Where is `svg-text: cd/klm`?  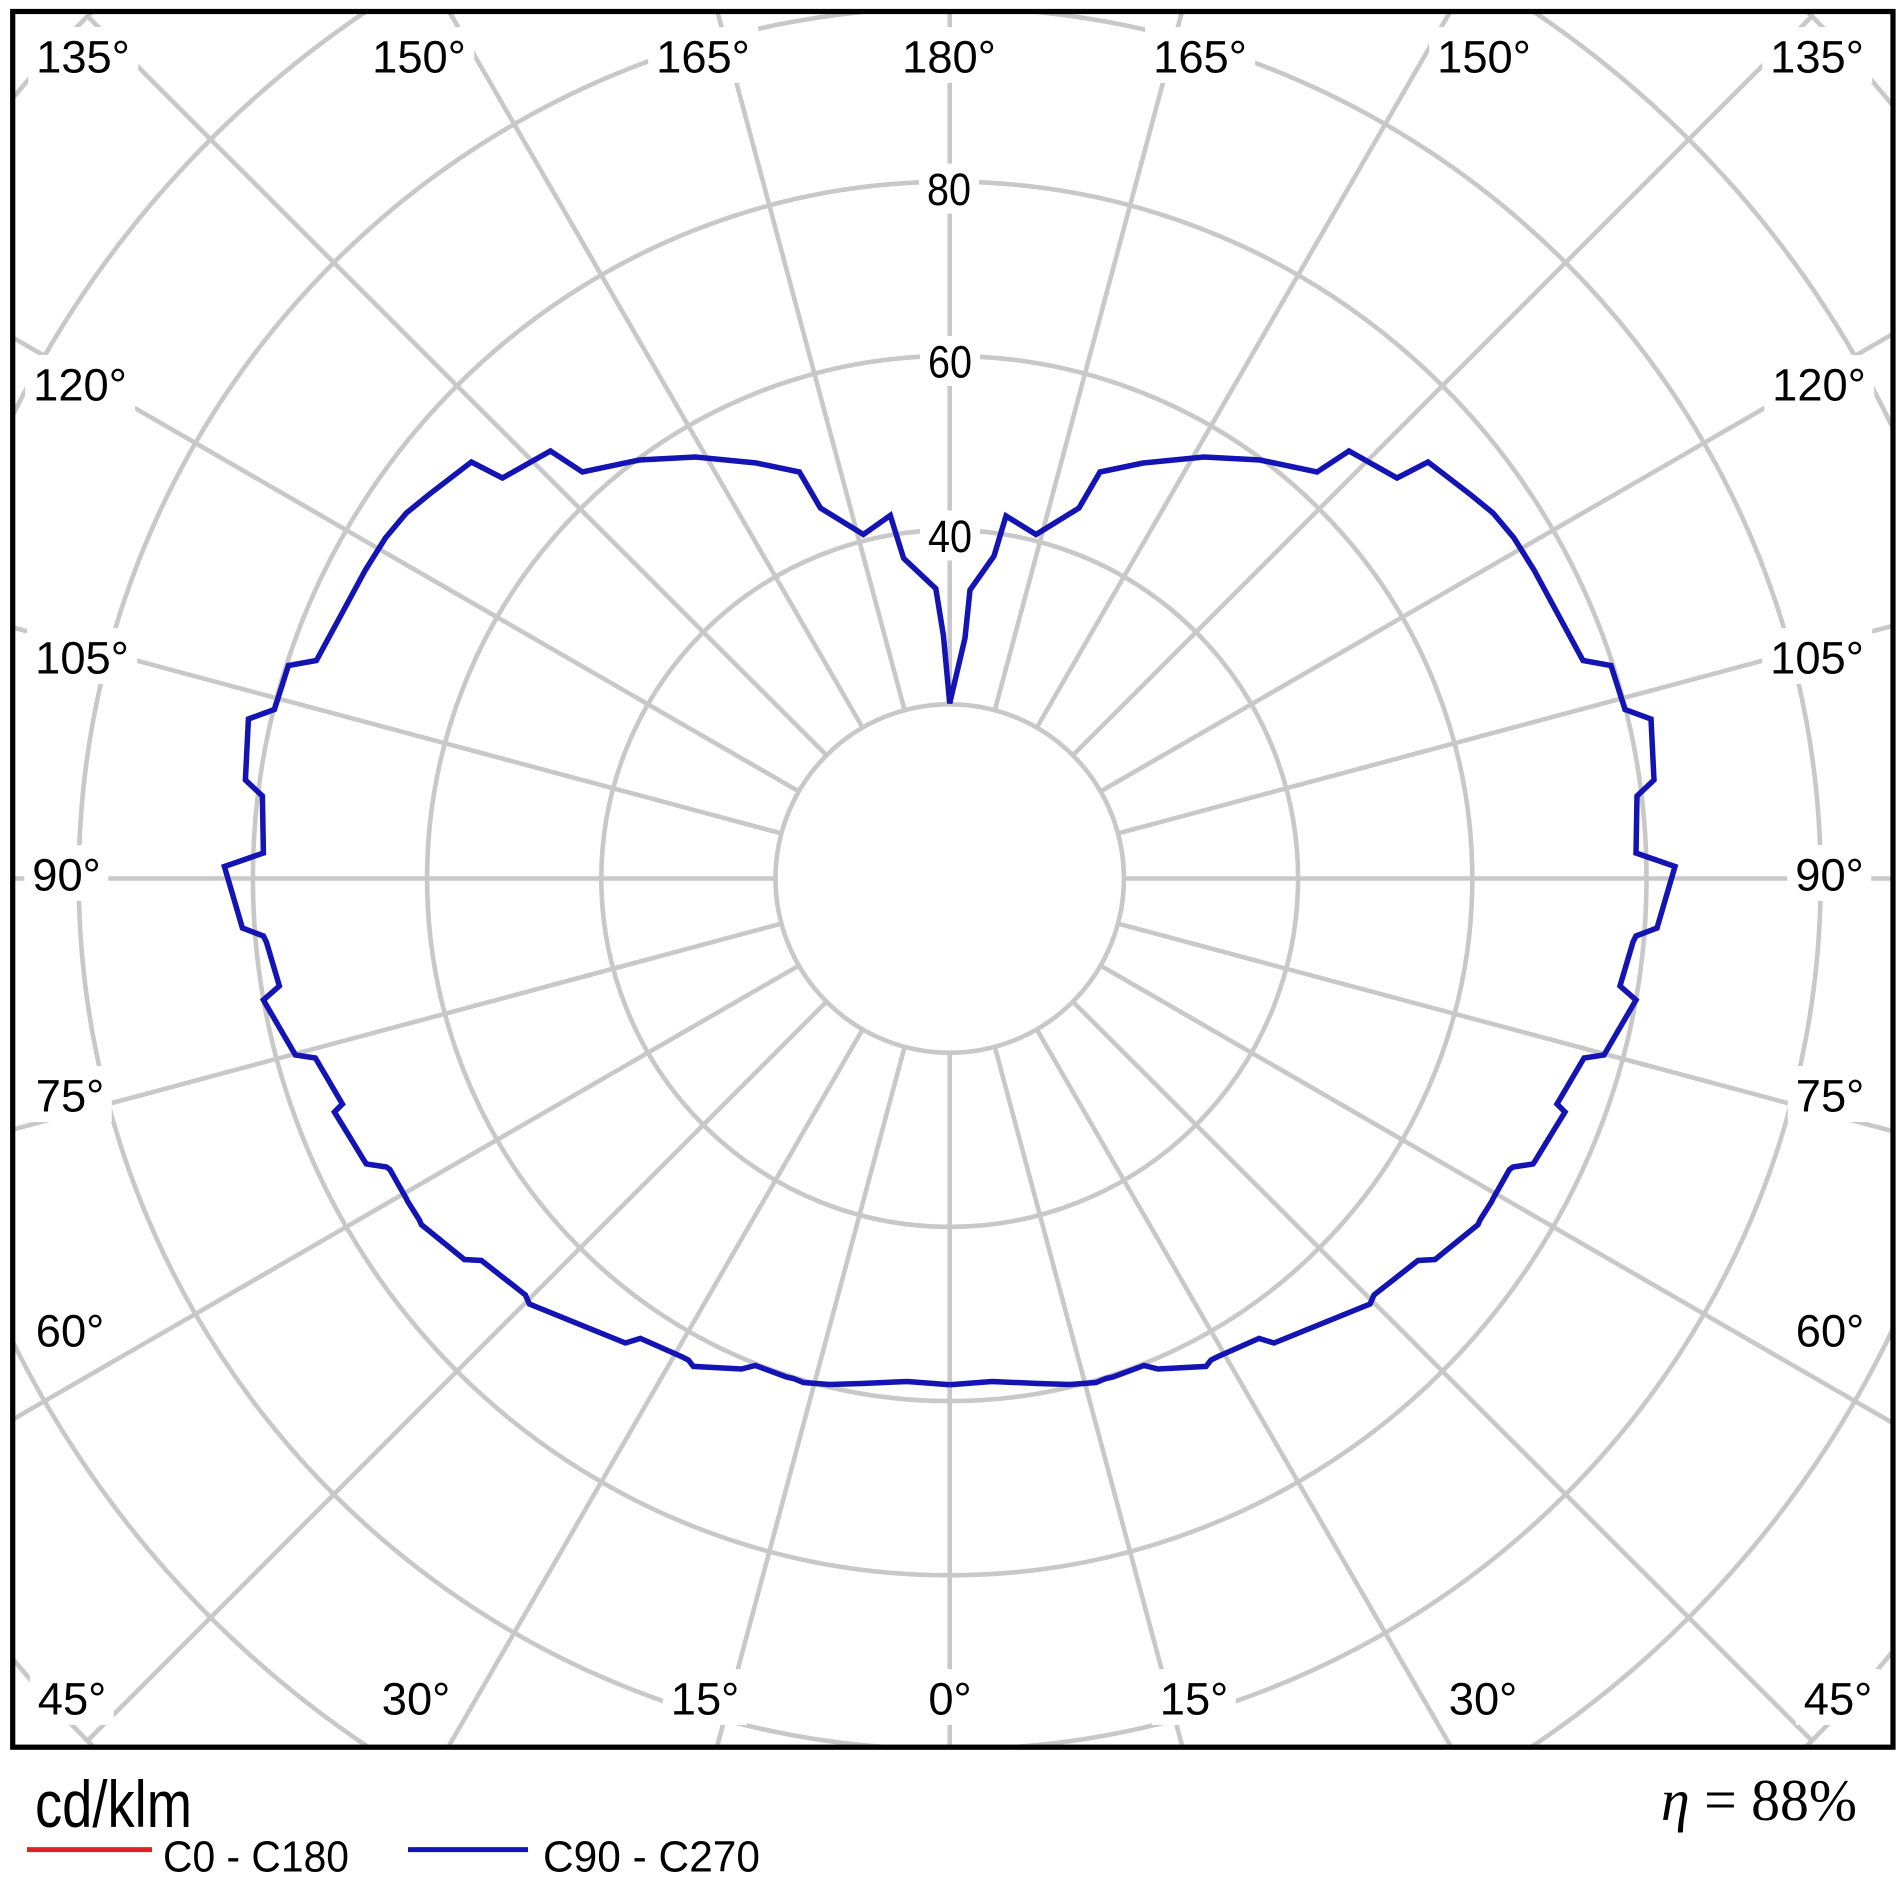
svg-text: cd/klm is located at coordinates (113, 1804).